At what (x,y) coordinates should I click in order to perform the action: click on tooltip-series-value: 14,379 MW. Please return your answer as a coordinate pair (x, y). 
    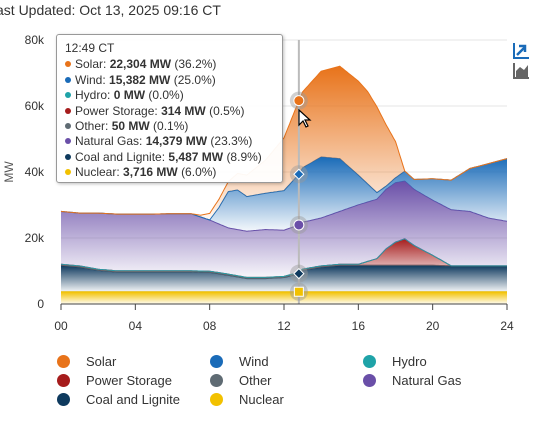
    Looking at the image, I should click on (176, 141).